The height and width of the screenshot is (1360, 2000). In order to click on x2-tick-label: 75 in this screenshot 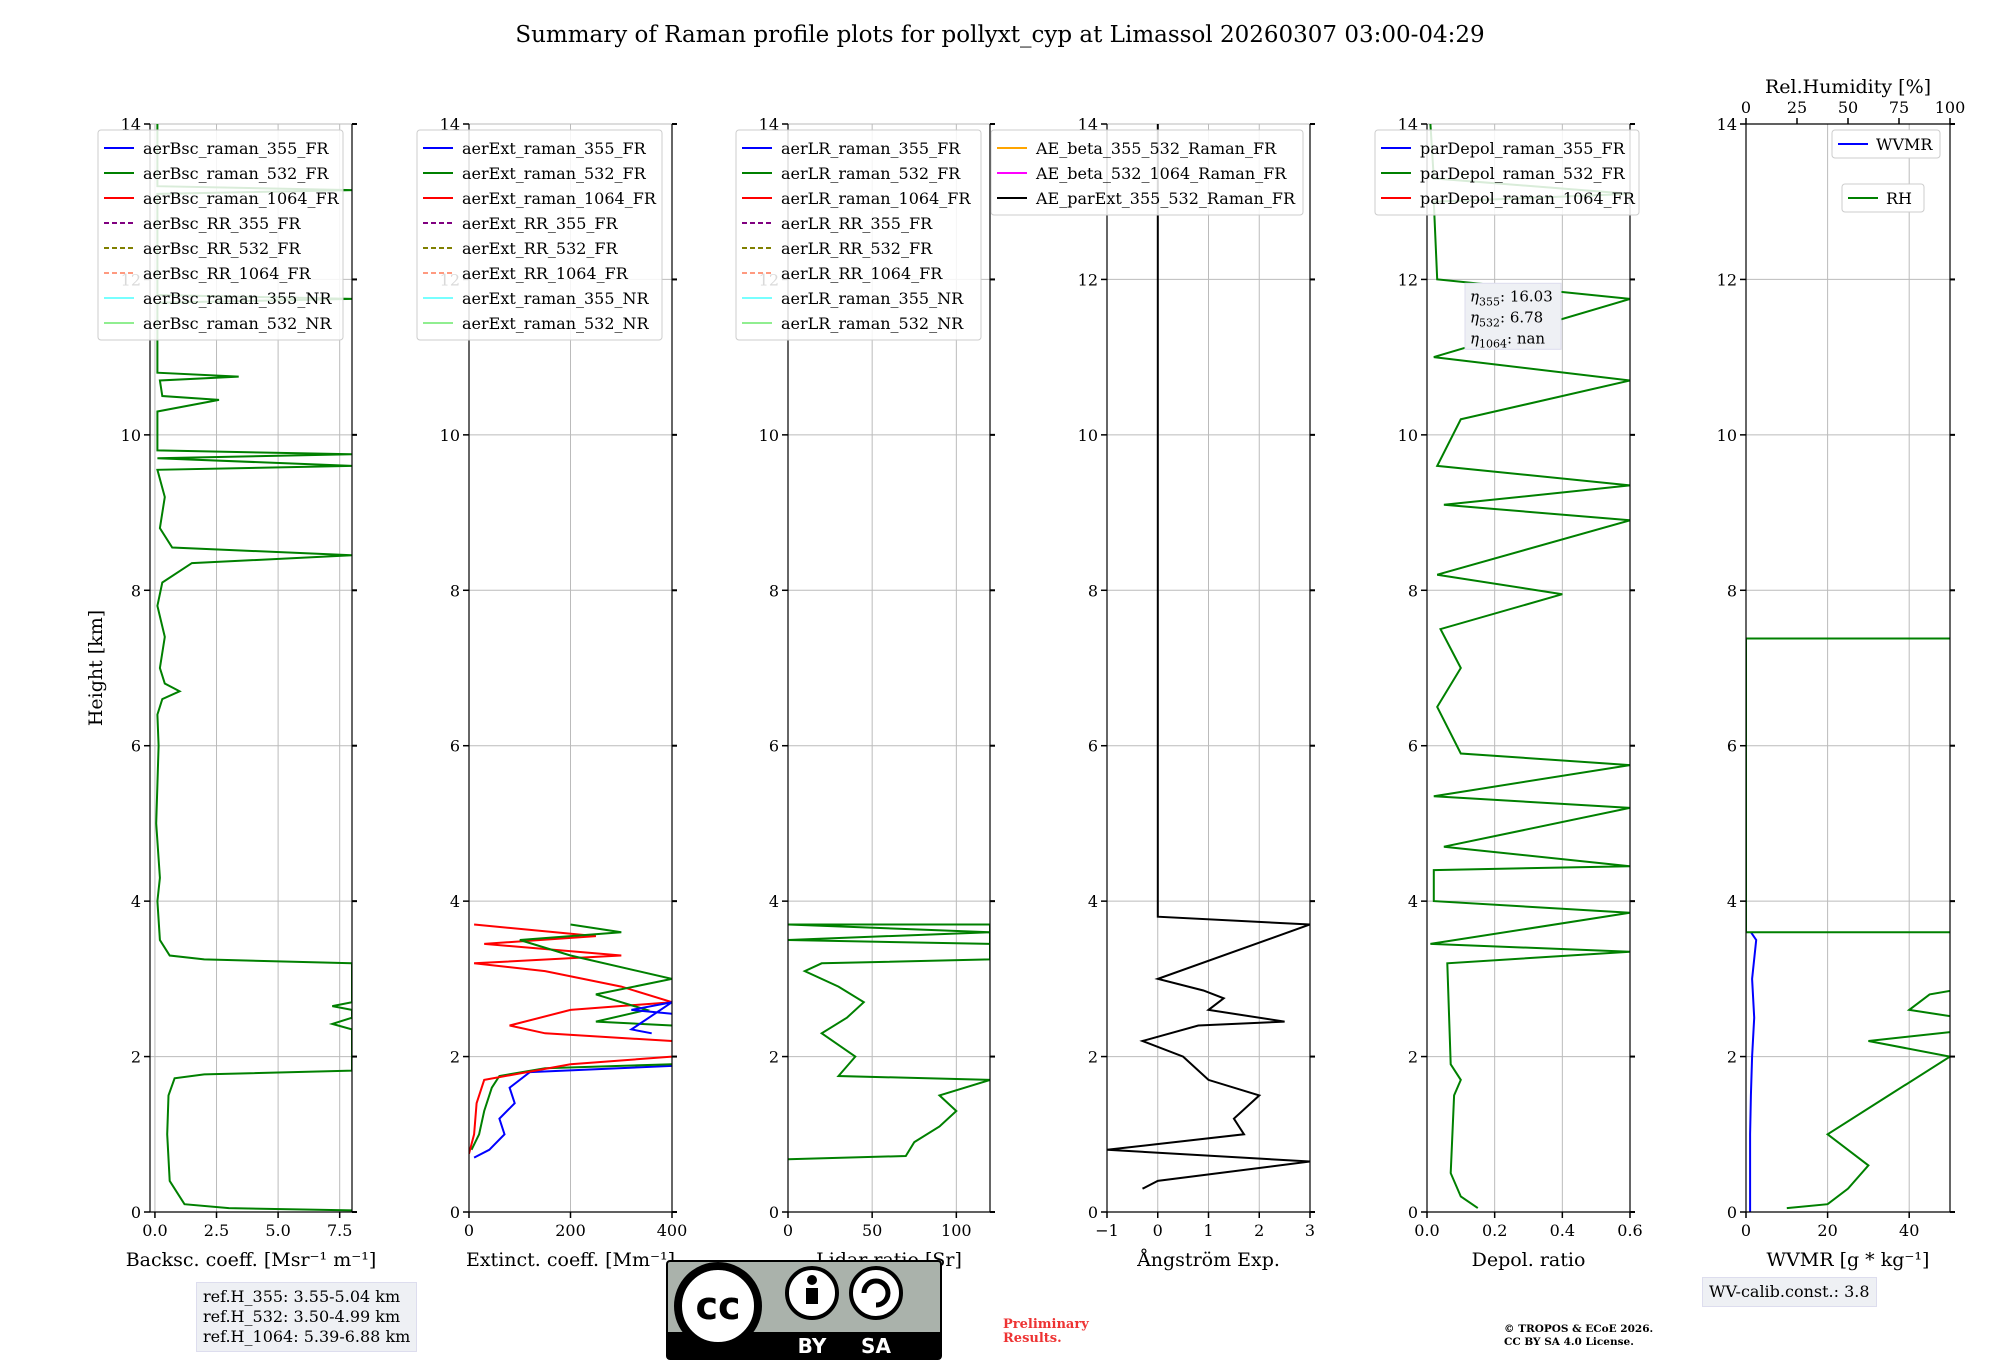, I will do `click(1899, 107)`.